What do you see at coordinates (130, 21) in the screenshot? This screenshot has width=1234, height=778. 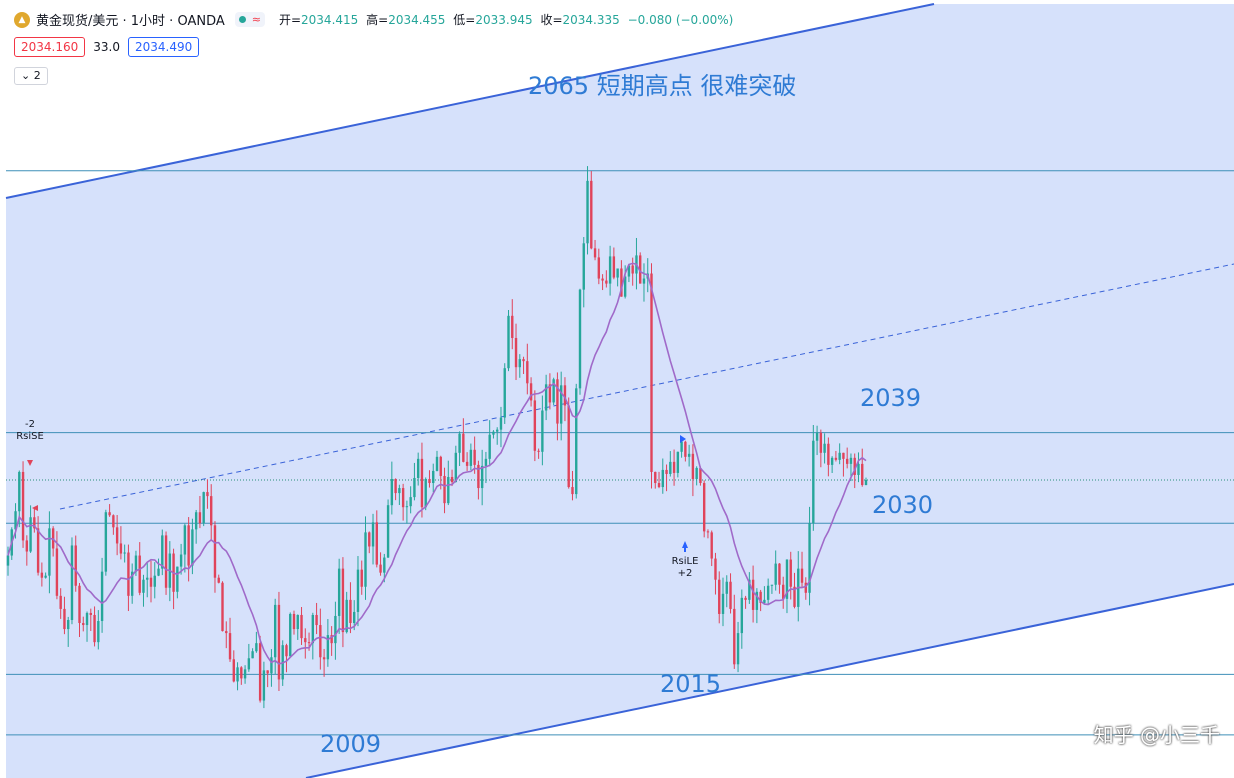 I see `symbol-title: 黄金现货/美元 · 1小时 · OANDA` at bounding box center [130, 21].